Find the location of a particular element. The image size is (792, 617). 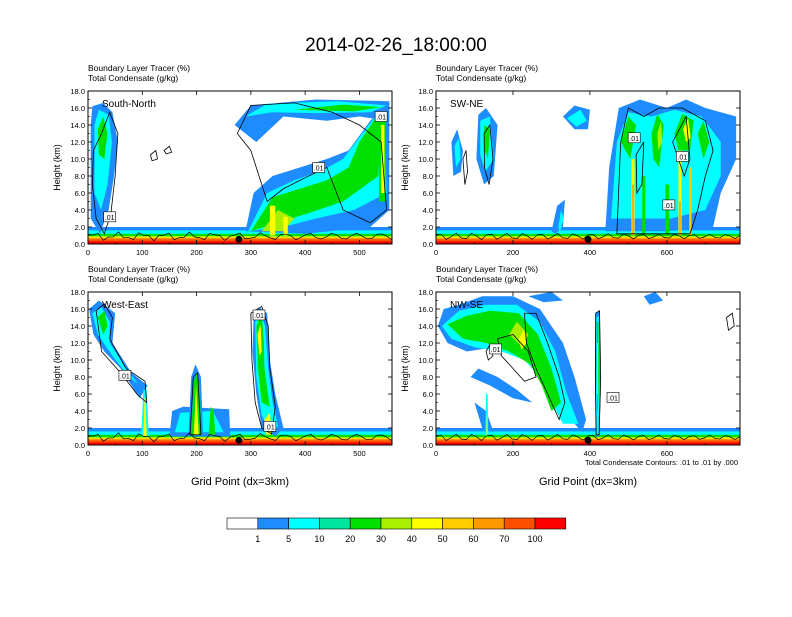

colorbar-swatch-c1 is located at coordinates (273, 523).